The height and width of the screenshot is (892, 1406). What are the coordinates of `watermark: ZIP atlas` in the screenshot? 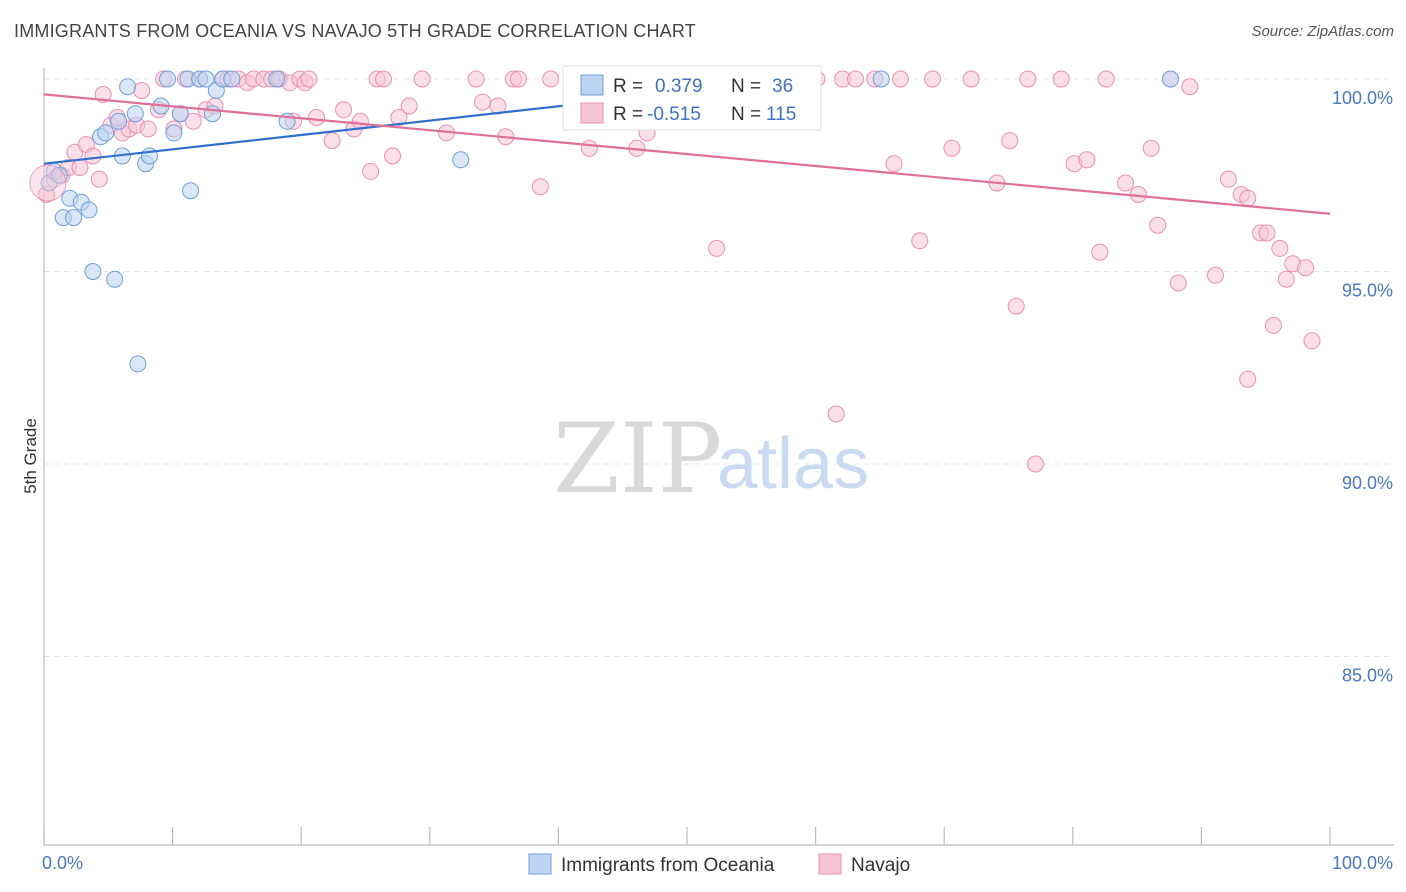 It's located at (711, 459).